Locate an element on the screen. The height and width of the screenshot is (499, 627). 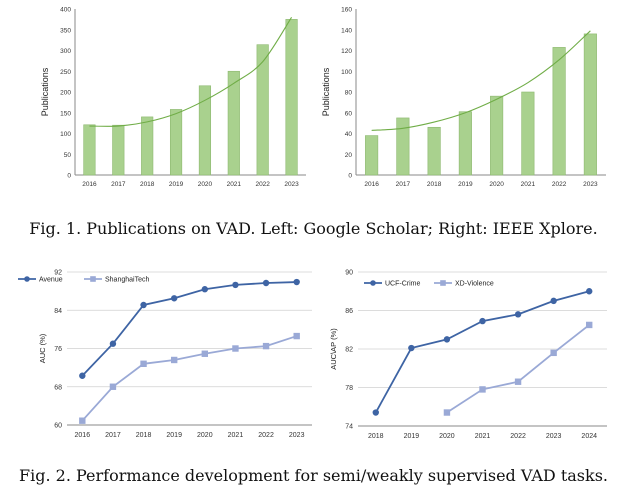
y-tick-label: 78 is located at coordinates (349, 388).